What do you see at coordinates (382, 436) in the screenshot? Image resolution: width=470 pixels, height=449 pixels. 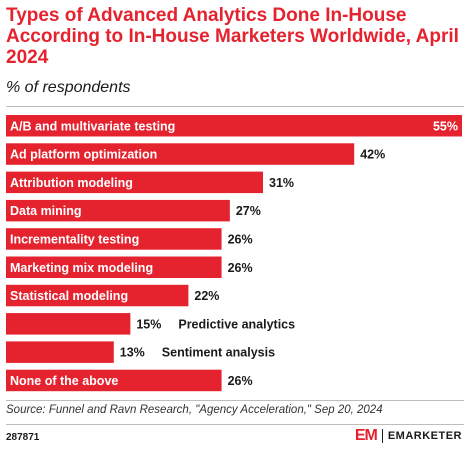 I see `brand-divider` at bounding box center [382, 436].